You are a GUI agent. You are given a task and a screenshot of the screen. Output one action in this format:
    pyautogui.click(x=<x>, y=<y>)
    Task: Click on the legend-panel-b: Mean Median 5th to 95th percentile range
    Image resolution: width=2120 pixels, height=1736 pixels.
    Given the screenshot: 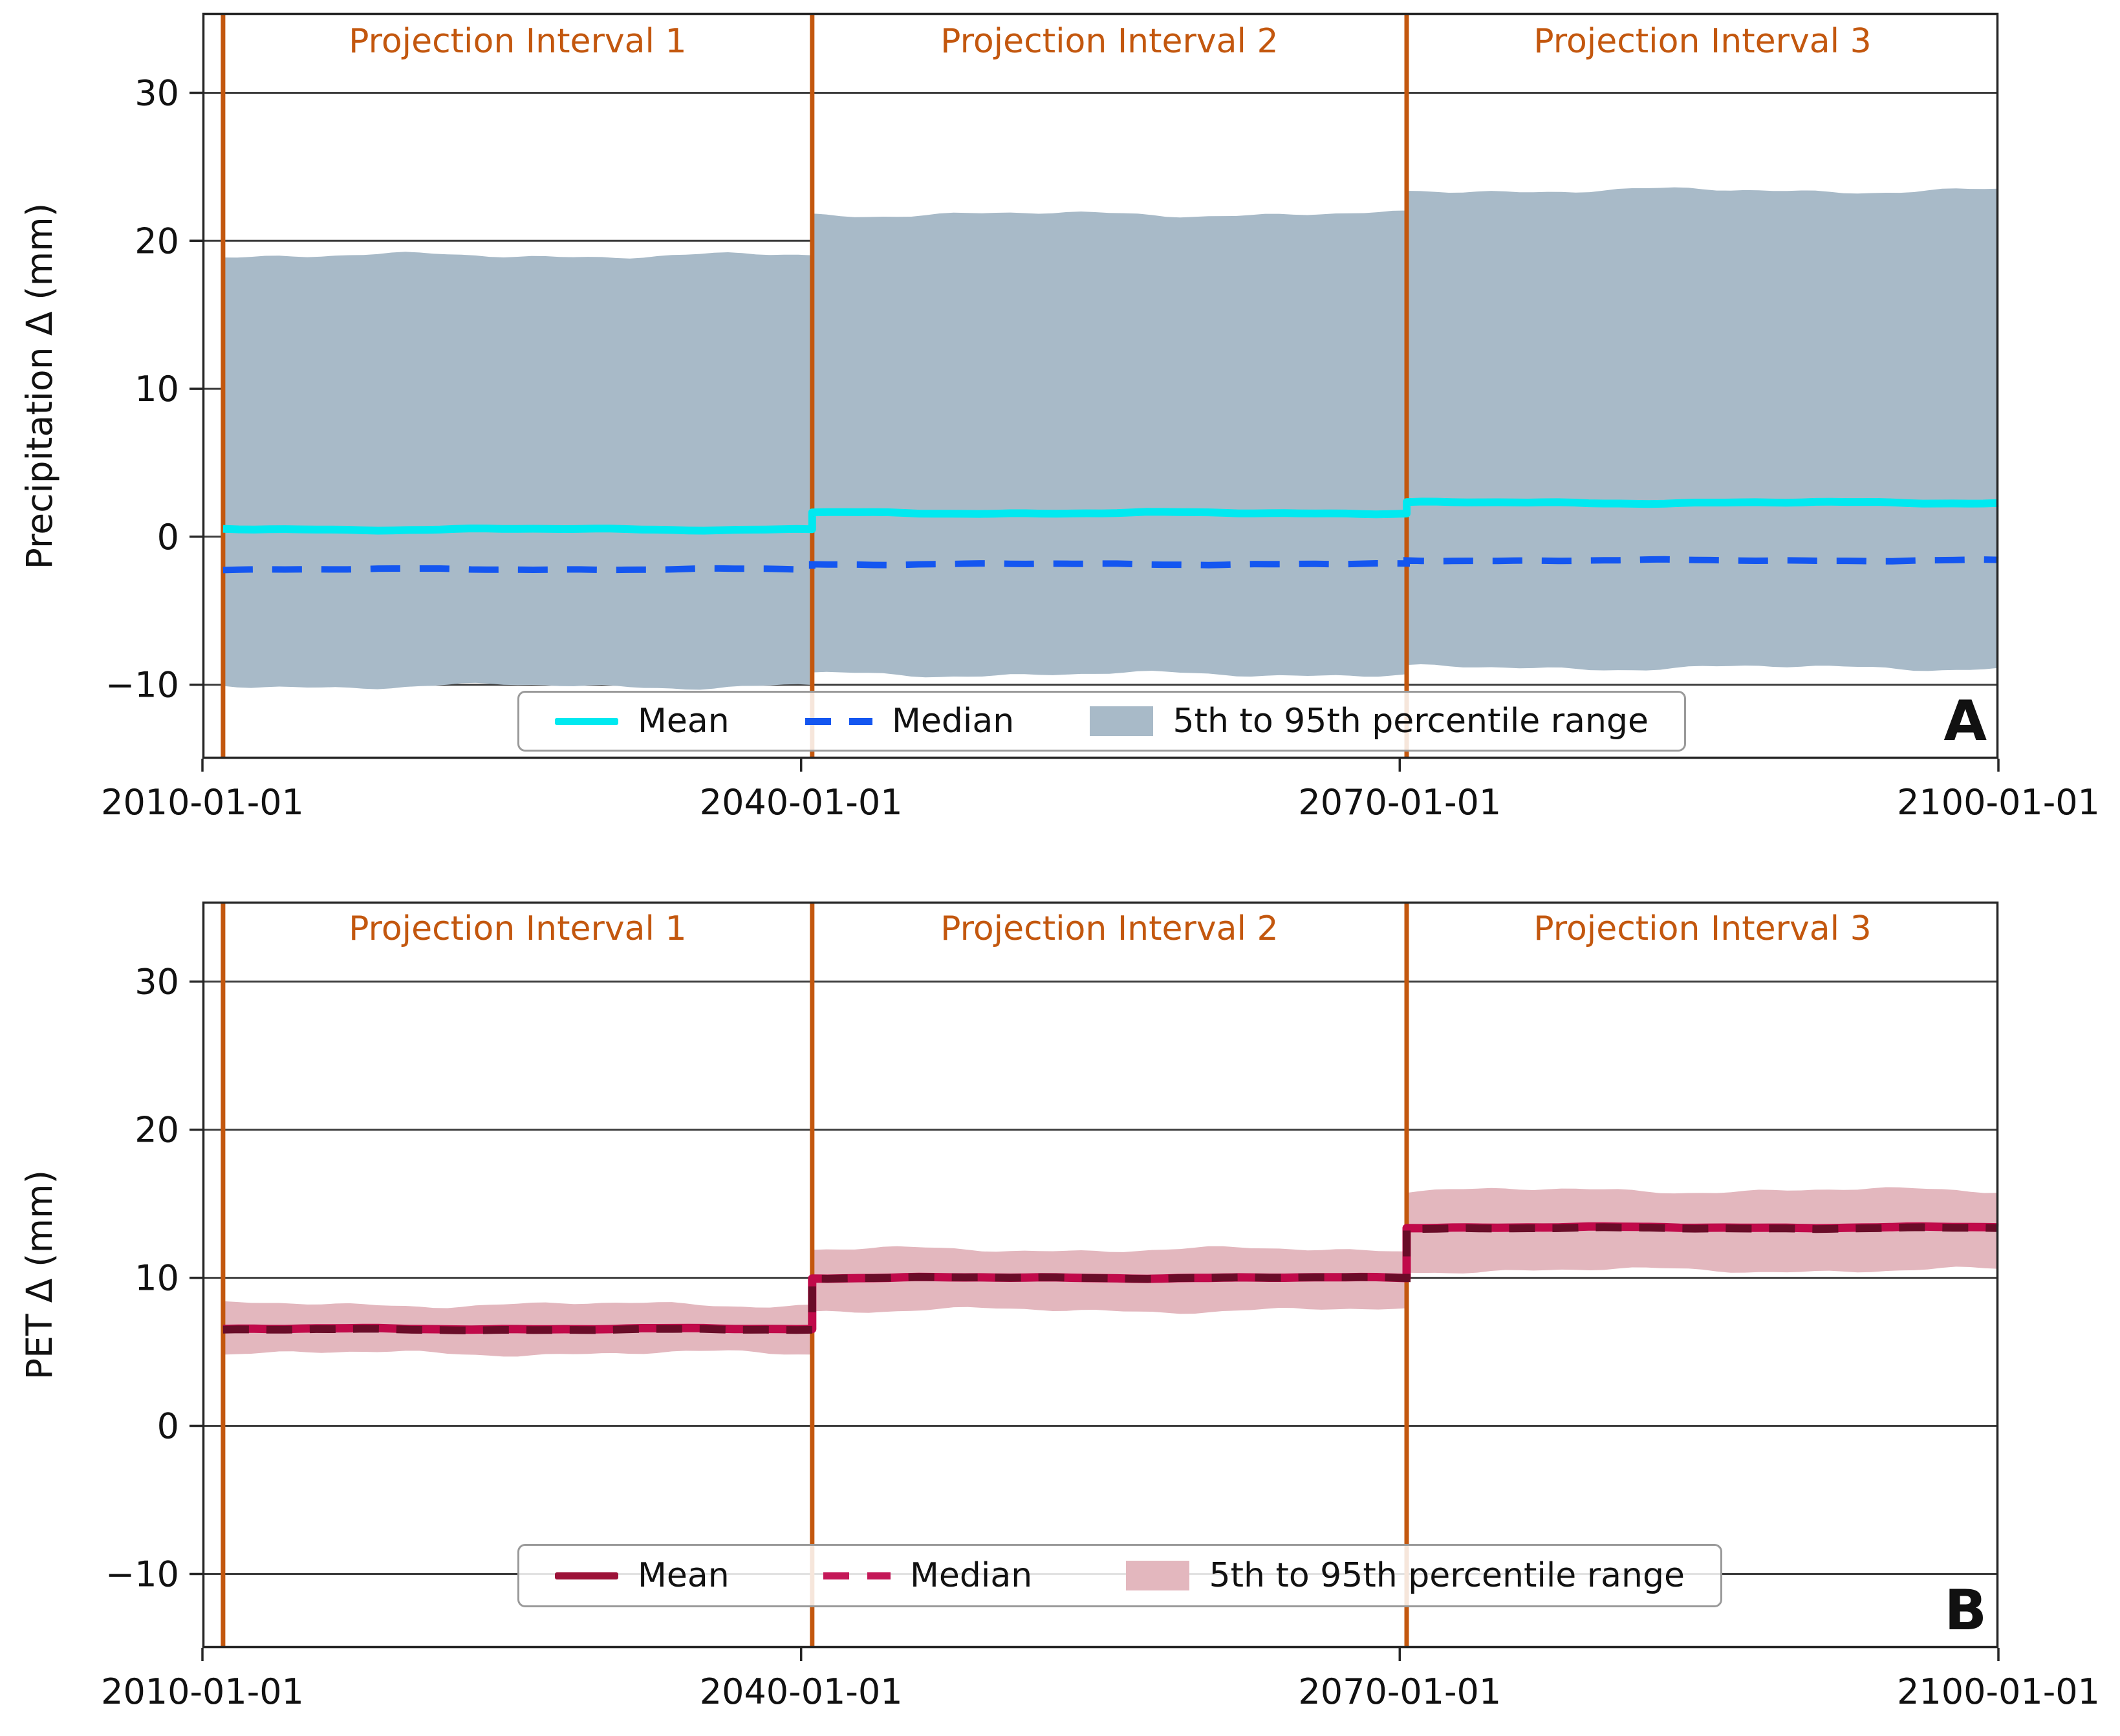 What is the action you would take?
    pyautogui.click(x=1119, y=1575)
    